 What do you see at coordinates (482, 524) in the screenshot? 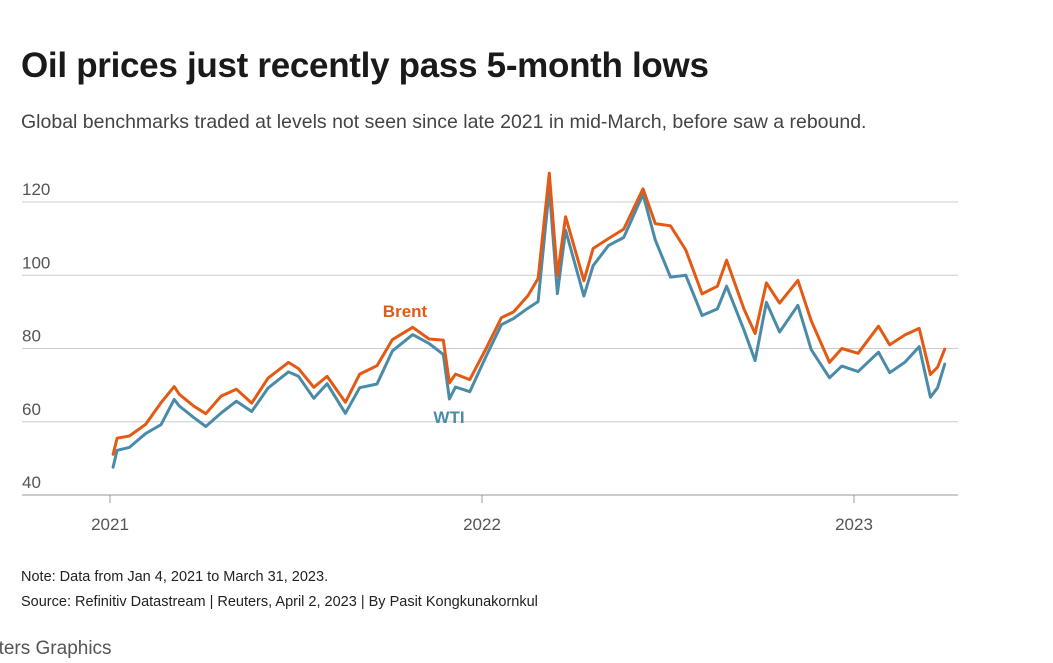
I see `x-tick-label: 2022` at bounding box center [482, 524].